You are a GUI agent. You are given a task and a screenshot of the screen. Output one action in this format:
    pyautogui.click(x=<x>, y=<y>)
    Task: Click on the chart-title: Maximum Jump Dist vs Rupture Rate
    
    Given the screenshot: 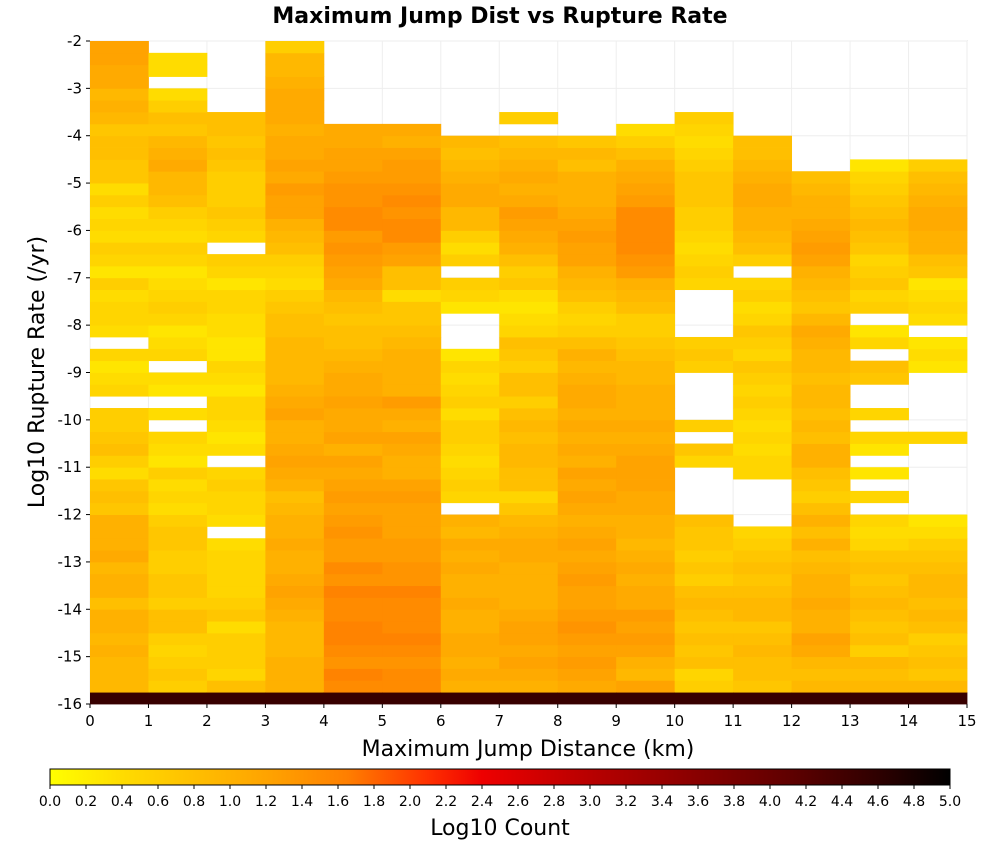 What is the action you would take?
    pyautogui.click(x=499, y=16)
    